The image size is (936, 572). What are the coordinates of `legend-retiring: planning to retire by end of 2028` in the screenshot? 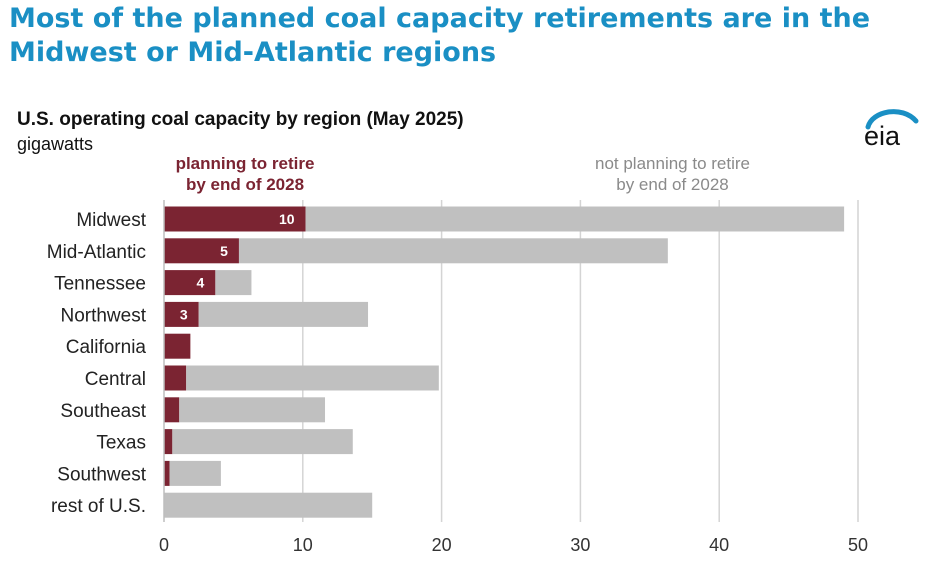 It's located at (245, 174).